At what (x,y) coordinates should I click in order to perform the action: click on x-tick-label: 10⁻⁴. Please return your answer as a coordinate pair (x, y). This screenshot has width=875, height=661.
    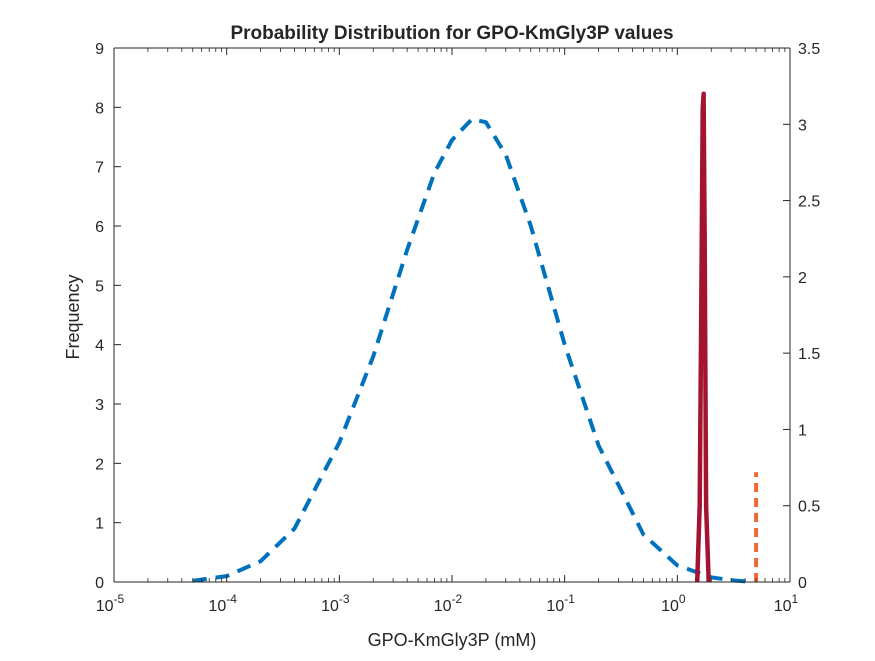
    Looking at the image, I should click on (222, 603).